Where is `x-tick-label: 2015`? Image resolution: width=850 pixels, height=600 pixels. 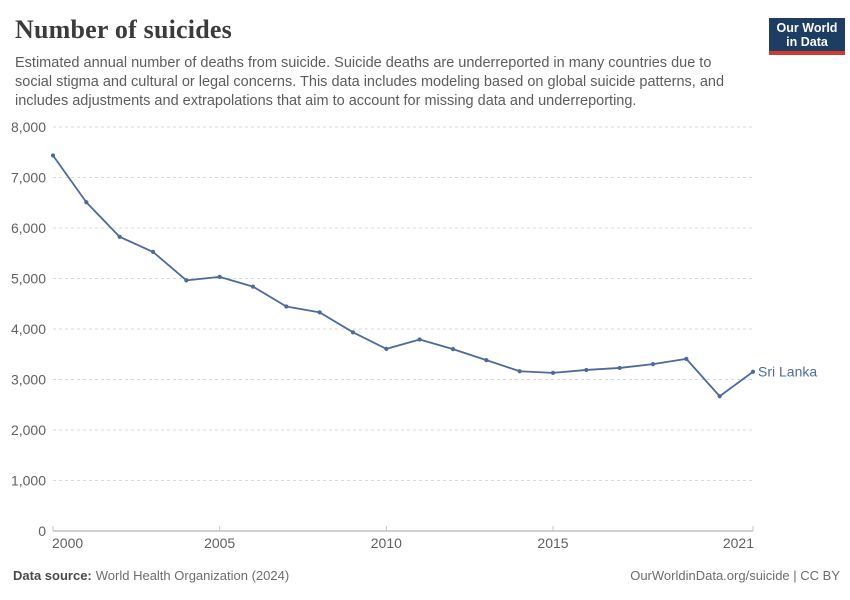 x-tick-label: 2015 is located at coordinates (552, 543).